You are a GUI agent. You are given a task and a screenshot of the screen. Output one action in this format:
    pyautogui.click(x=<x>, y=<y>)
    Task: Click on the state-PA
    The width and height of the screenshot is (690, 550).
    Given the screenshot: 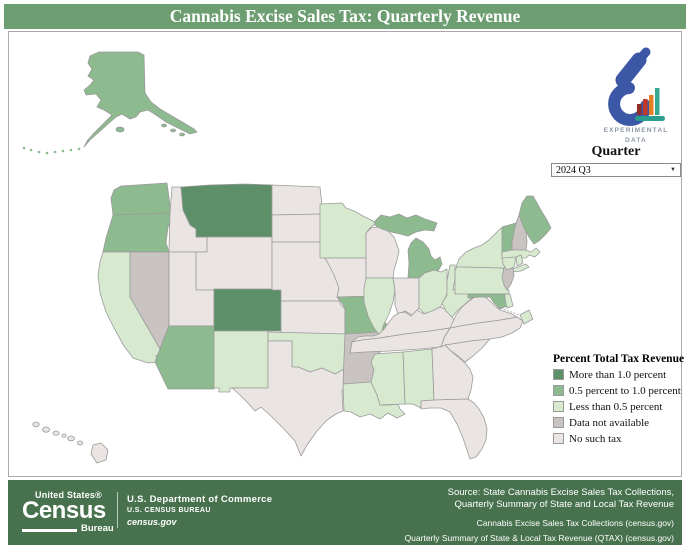 What is the action you would take?
    pyautogui.click(x=482, y=279)
    